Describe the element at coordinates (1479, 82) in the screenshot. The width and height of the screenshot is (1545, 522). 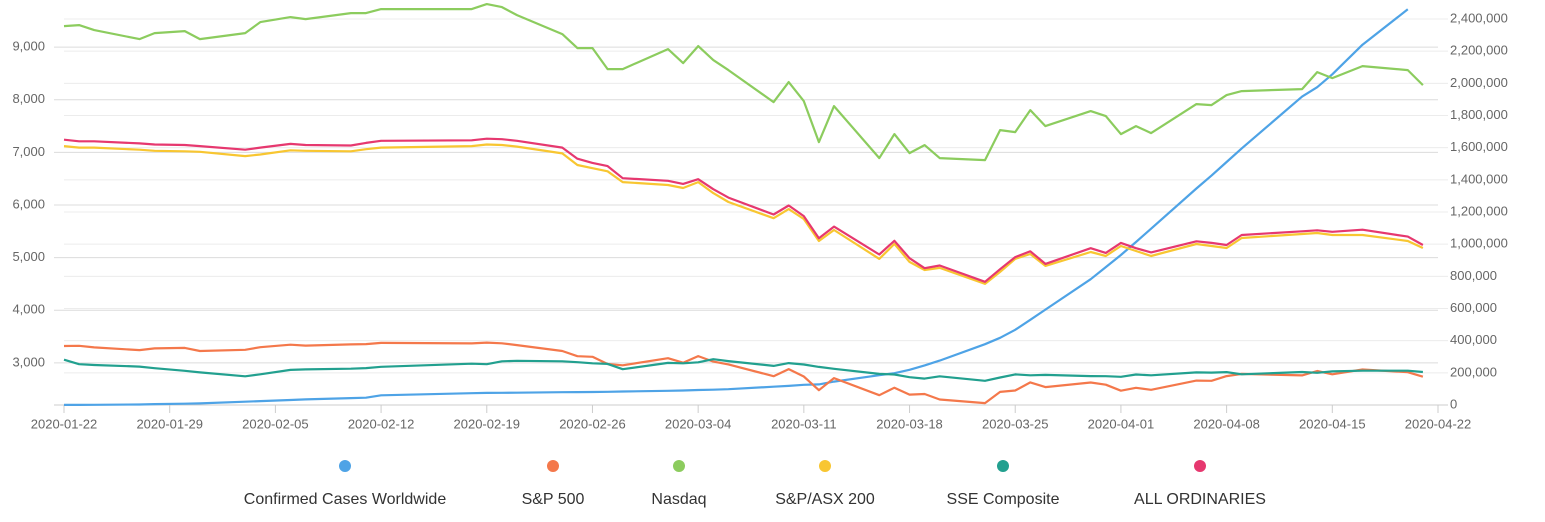
I see `y2-tick-label: 2,000,000` at that location.